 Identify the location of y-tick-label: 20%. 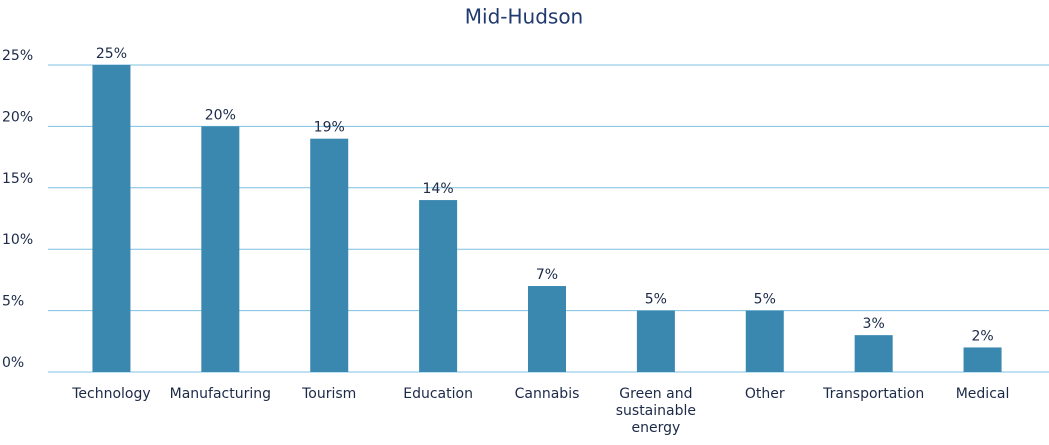
(17, 117).